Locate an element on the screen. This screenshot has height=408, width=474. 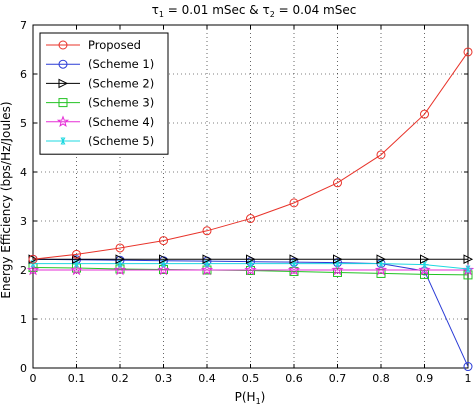
y-axis-label: Energy Efficiency (bps/Hz/Joules) is located at coordinates (6, 199).